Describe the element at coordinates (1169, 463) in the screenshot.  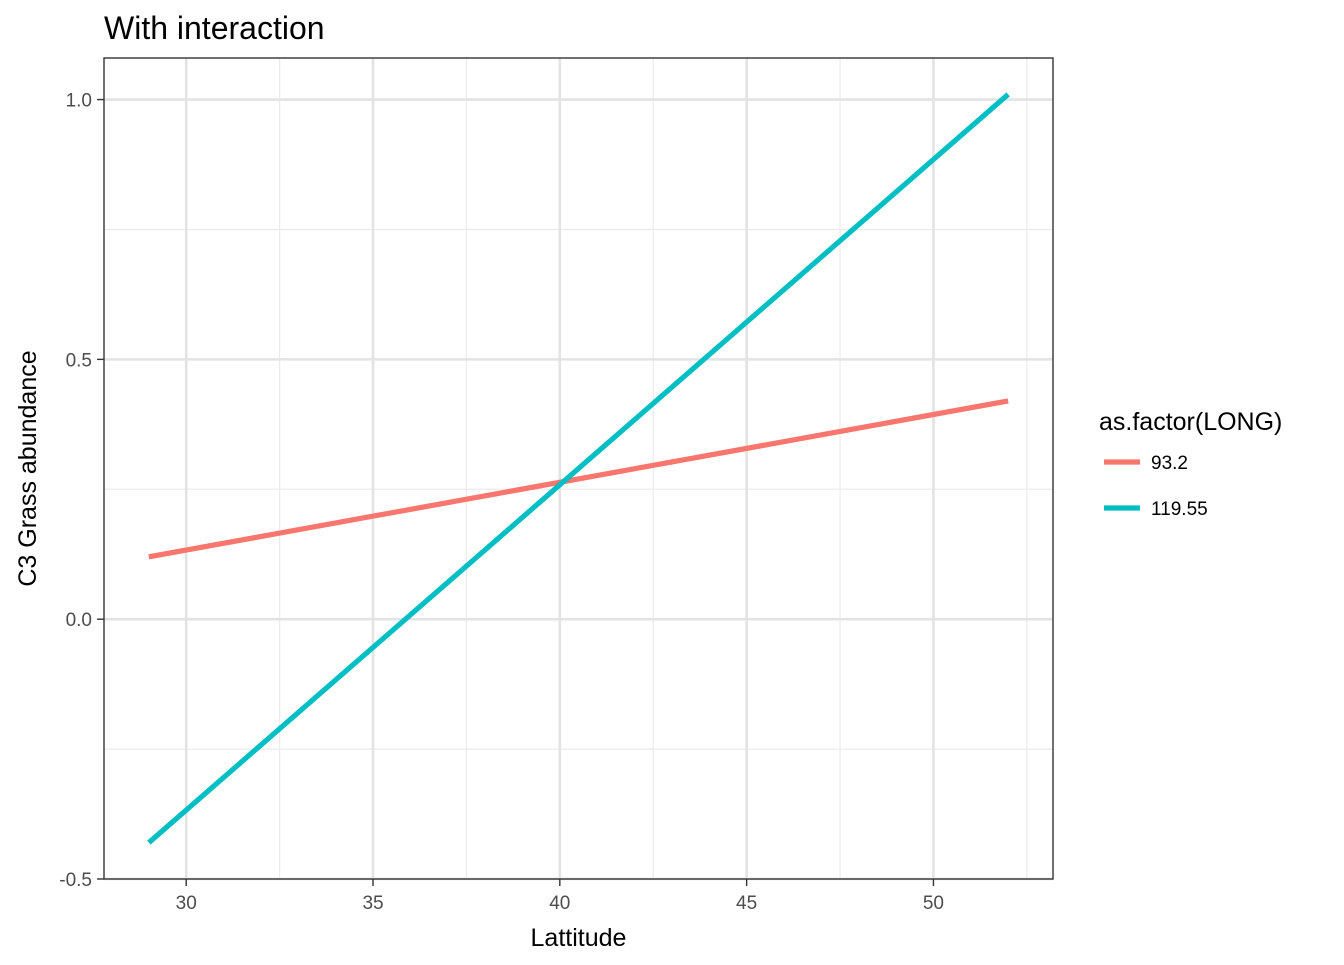
I see `legend-label-1: 93.2` at that location.